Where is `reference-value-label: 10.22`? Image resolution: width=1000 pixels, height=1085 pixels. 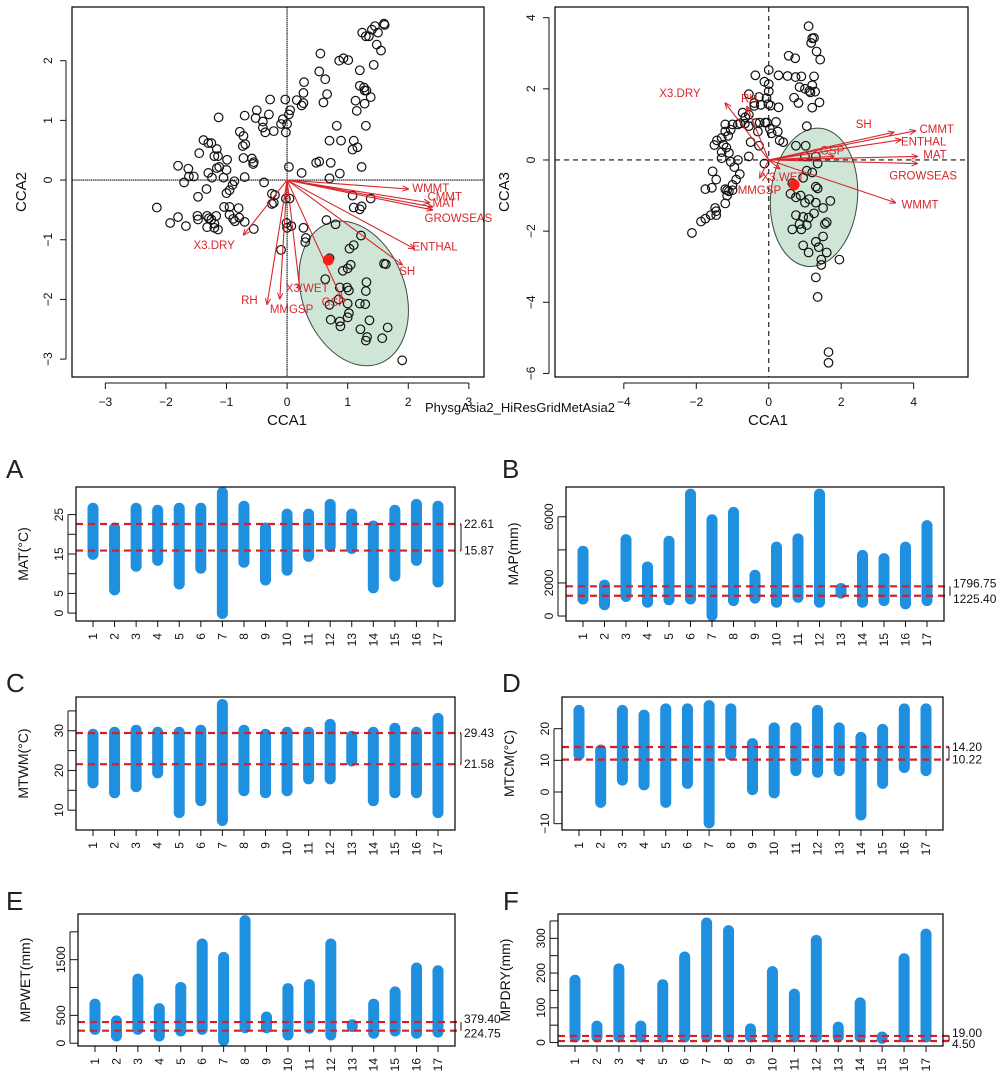
reference-value-label: 10.22 is located at coordinates (967, 760).